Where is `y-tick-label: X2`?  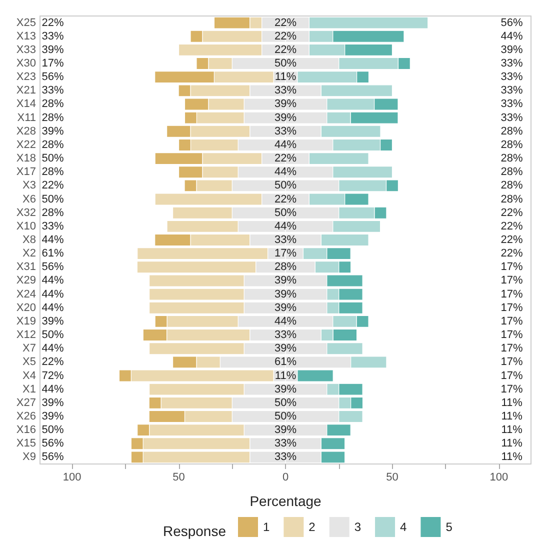 y-tick-label: X2 is located at coordinates (29, 254).